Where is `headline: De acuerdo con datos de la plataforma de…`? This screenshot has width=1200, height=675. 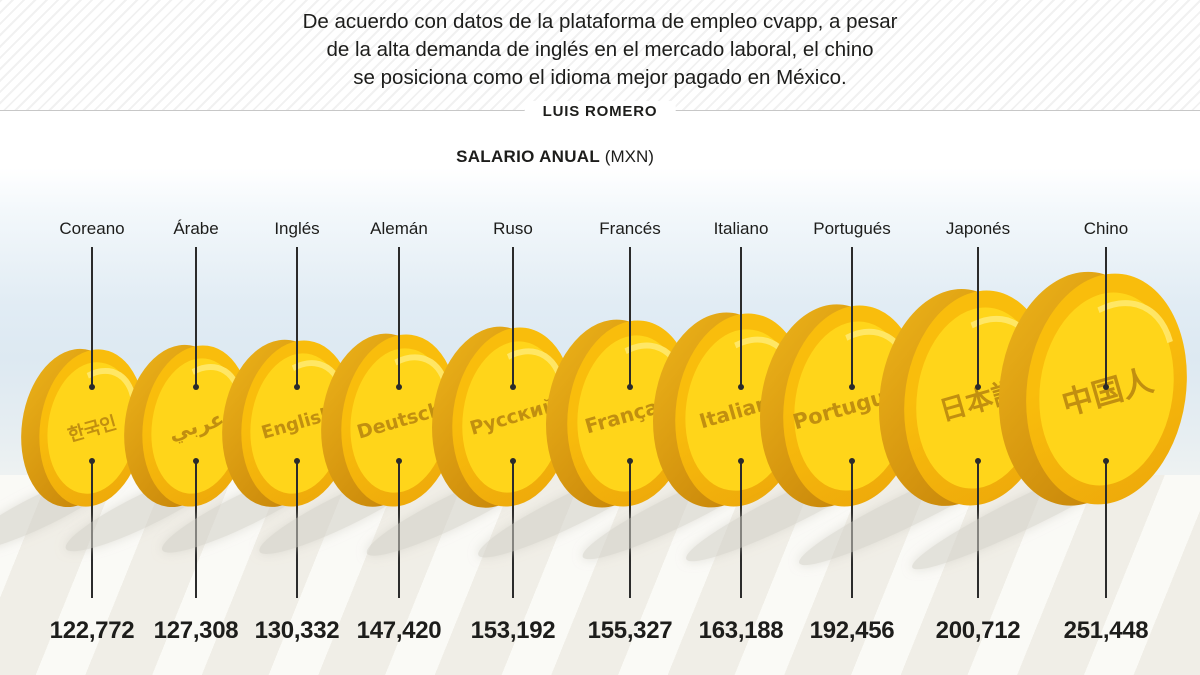
headline: De acuerdo con datos de la plataforma de… is located at coordinates (600, 50).